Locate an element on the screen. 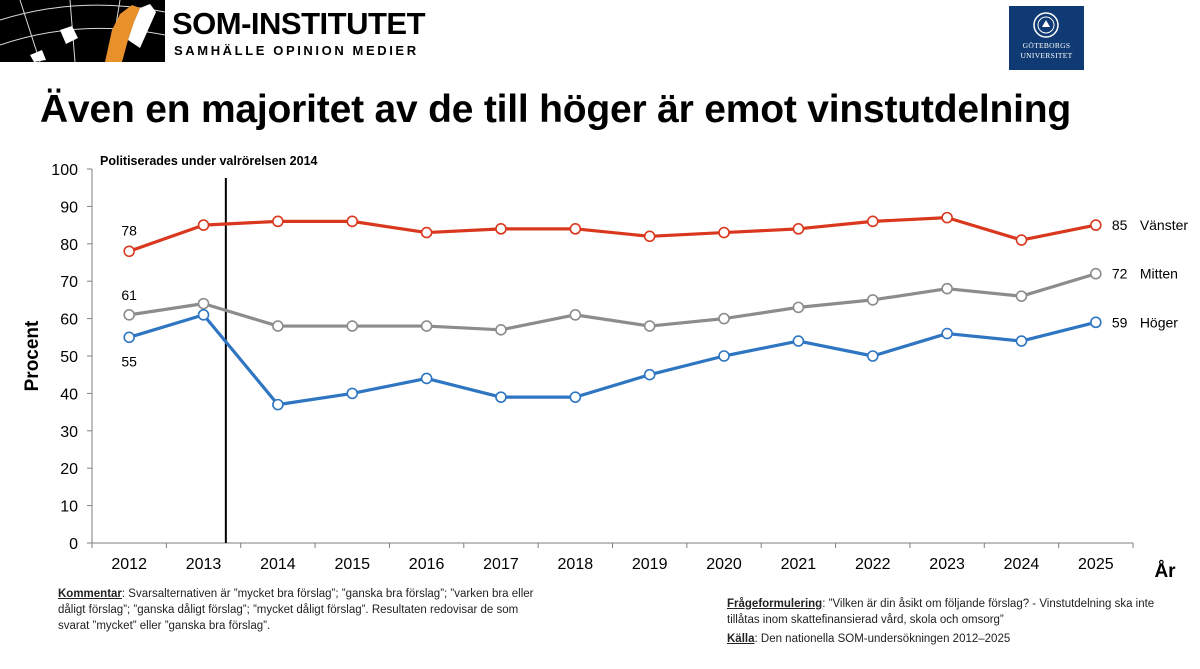 The height and width of the screenshot is (669, 1200). scandinavia-map-icon is located at coordinates (82, 31).